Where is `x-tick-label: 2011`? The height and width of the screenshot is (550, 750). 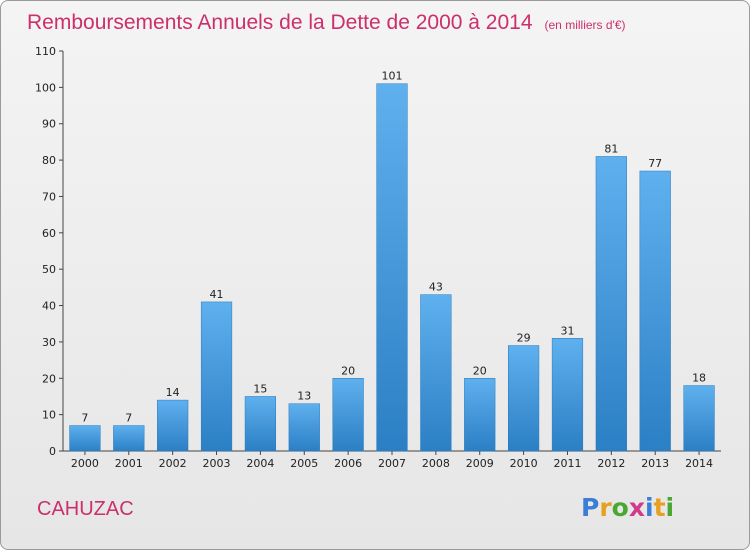
x-tick-label: 2011 is located at coordinates (567, 463).